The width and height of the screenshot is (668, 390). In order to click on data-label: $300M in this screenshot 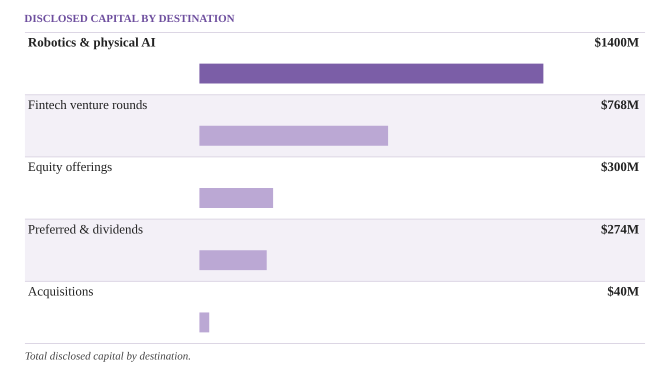, I will do `click(620, 166)`.